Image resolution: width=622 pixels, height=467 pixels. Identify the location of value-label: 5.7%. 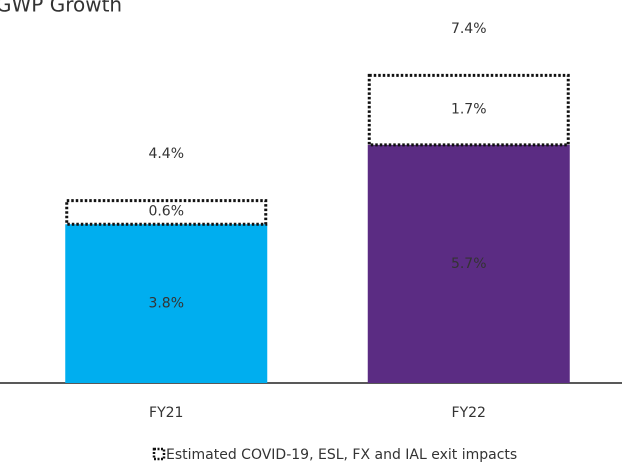
(469, 264).